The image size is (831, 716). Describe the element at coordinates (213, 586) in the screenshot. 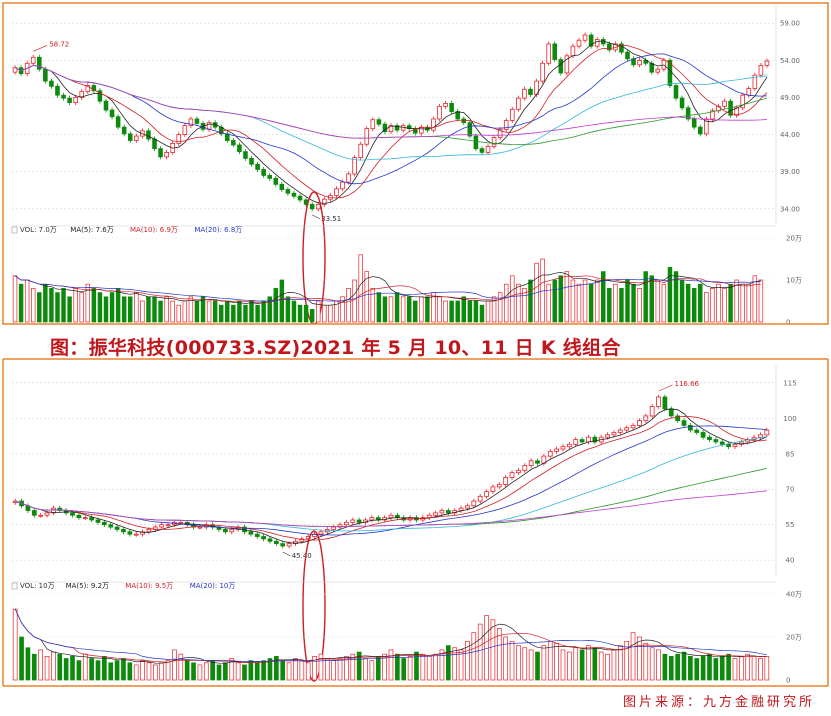

I see `volume-legend-label: MA(20): 10万` at that location.